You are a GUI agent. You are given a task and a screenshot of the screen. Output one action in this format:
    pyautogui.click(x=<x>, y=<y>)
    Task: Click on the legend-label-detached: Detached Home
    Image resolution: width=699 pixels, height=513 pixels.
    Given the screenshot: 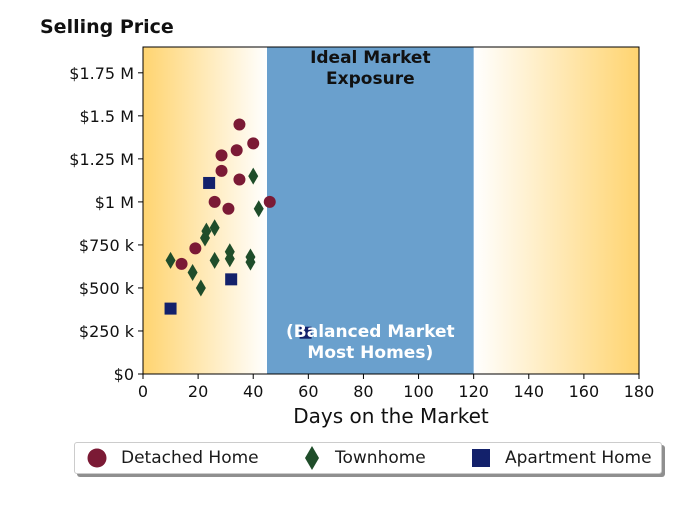 What is the action you would take?
    pyautogui.click(x=190, y=458)
    